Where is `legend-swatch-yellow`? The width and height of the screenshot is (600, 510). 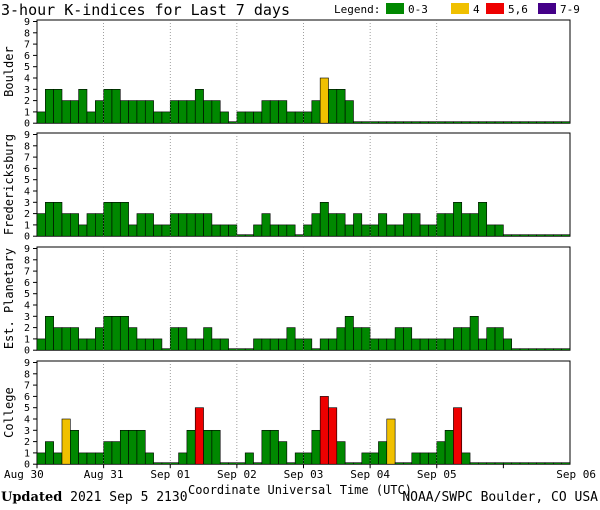
legend-swatch-yellow is located at coordinates (460, 8).